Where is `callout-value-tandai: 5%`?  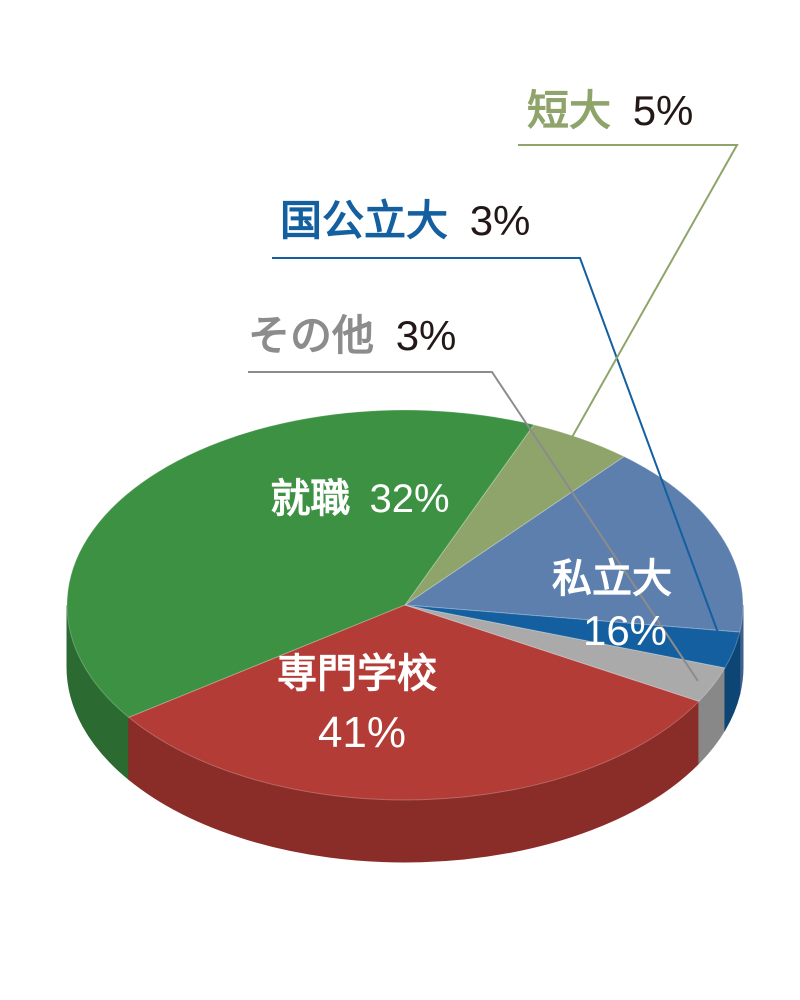 callout-value-tandai: 5% is located at coordinates (663, 110).